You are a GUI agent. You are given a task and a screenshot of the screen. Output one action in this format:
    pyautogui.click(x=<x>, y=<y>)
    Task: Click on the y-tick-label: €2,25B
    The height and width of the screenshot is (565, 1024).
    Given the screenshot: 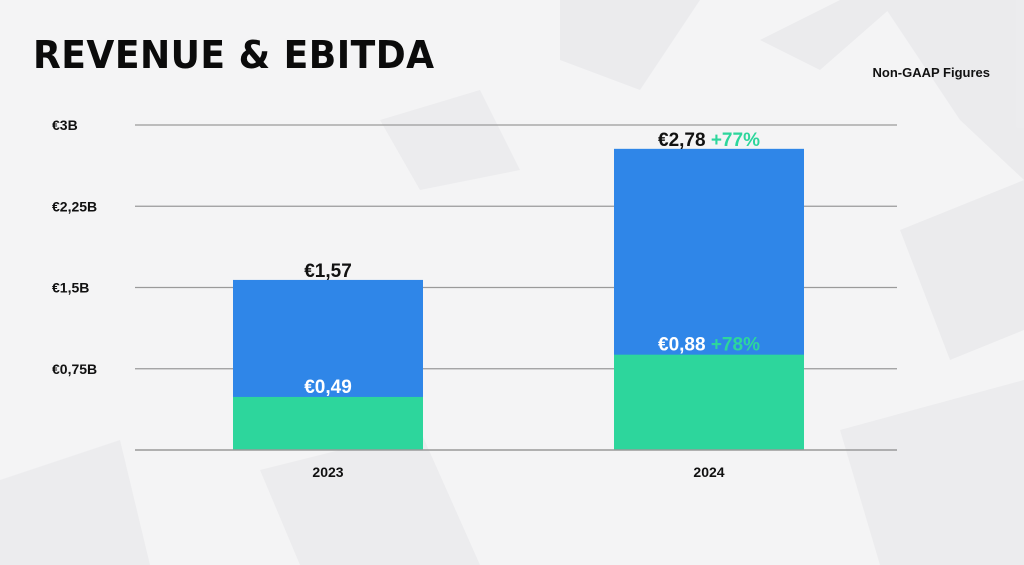 What is the action you would take?
    pyautogui.click(x=74, y=206)
    